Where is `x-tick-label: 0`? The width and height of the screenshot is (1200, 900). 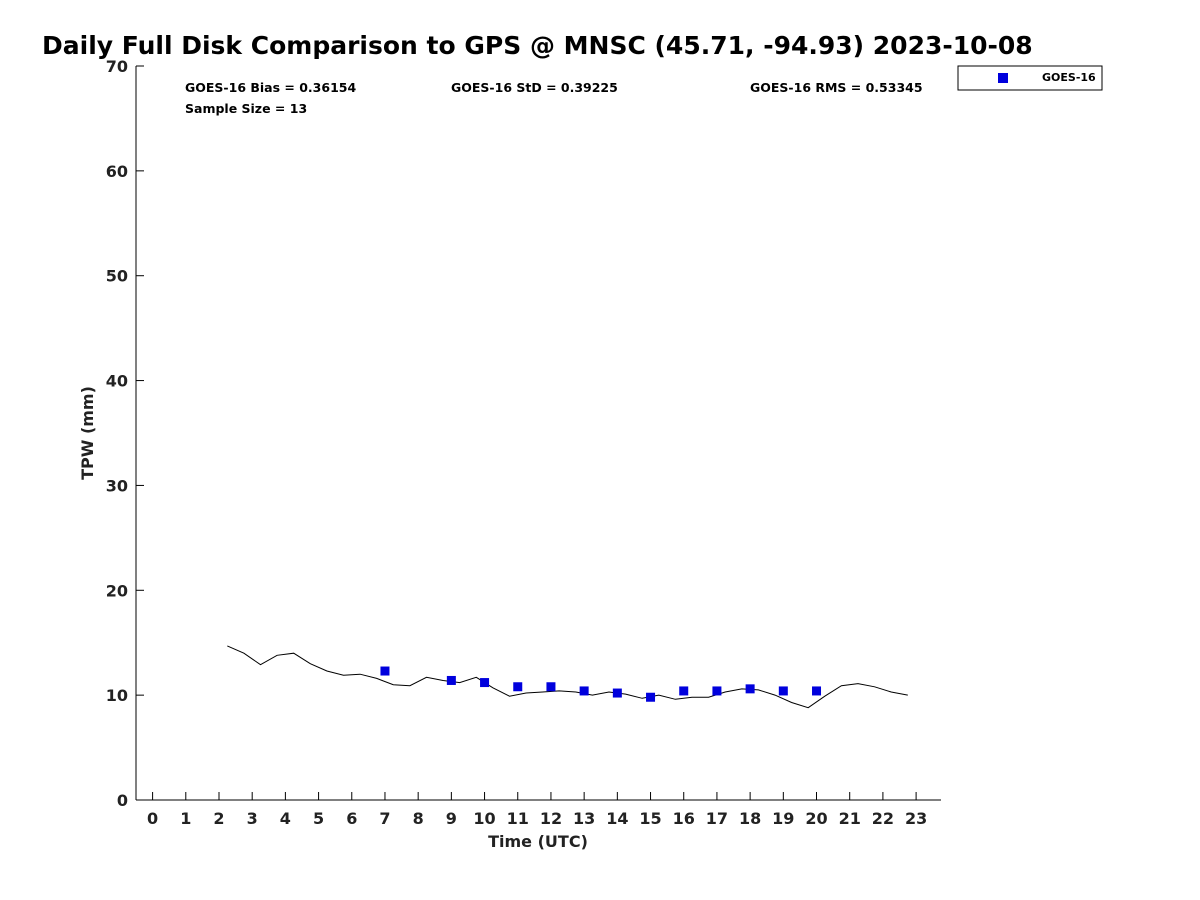 x-tick-label: 0 is located at coordinates (152, 818).